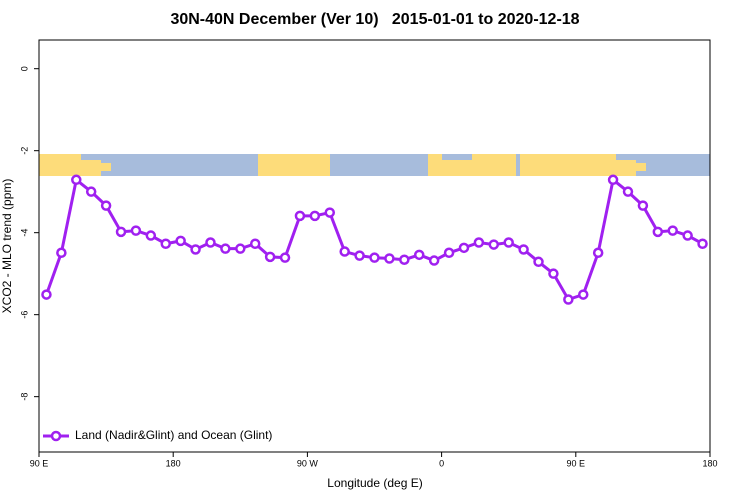  What do you see at coordinates (441, 463) in the screenshot?
I see `x-tick-label: 0` at bounding box center [441, 463].